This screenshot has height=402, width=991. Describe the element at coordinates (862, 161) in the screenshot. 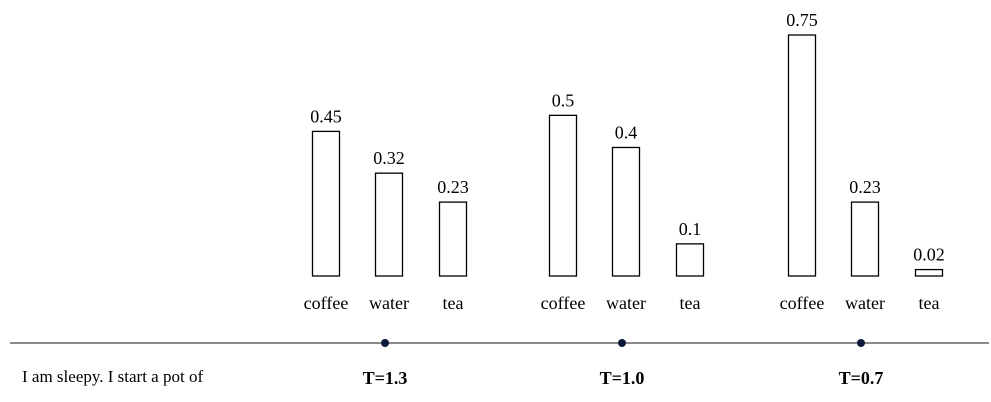

I see `bar-group-3: 0.75 coffee 0.23 water 0.02 tea` at that location.